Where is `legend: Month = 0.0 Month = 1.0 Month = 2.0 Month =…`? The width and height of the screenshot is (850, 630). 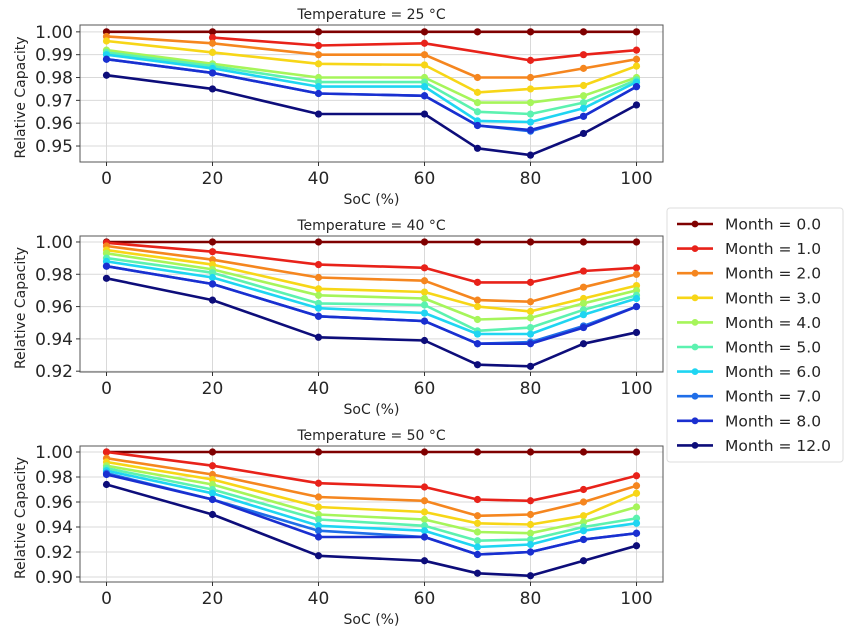 legend: Month = 0.0 Month = 1.0 Month = 2.0 Month =… is located at coordinates (755, 335).